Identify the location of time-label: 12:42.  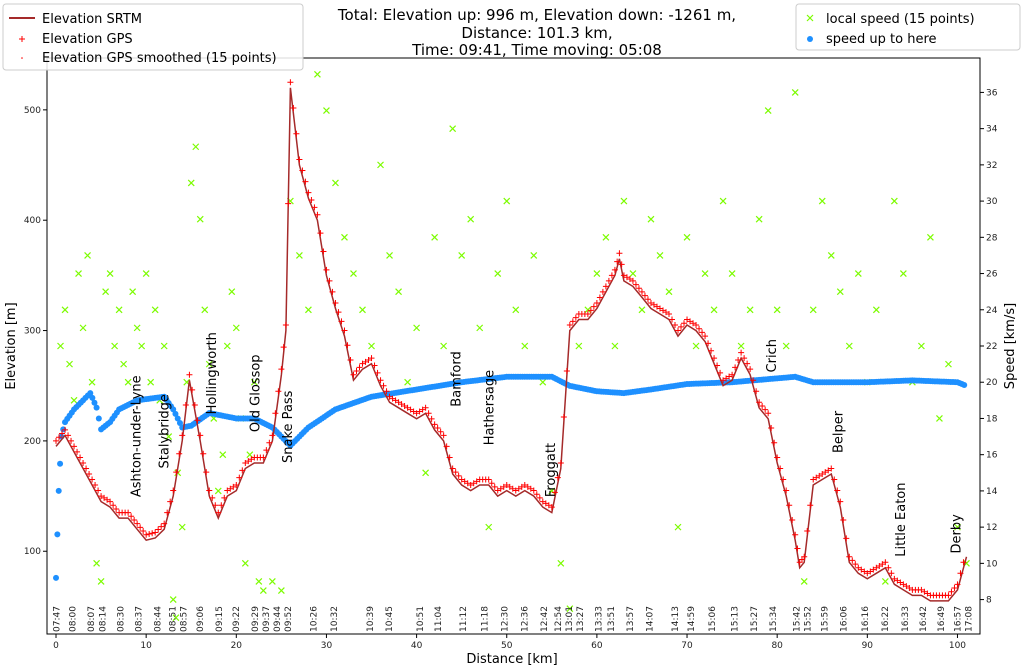
(545, 619).